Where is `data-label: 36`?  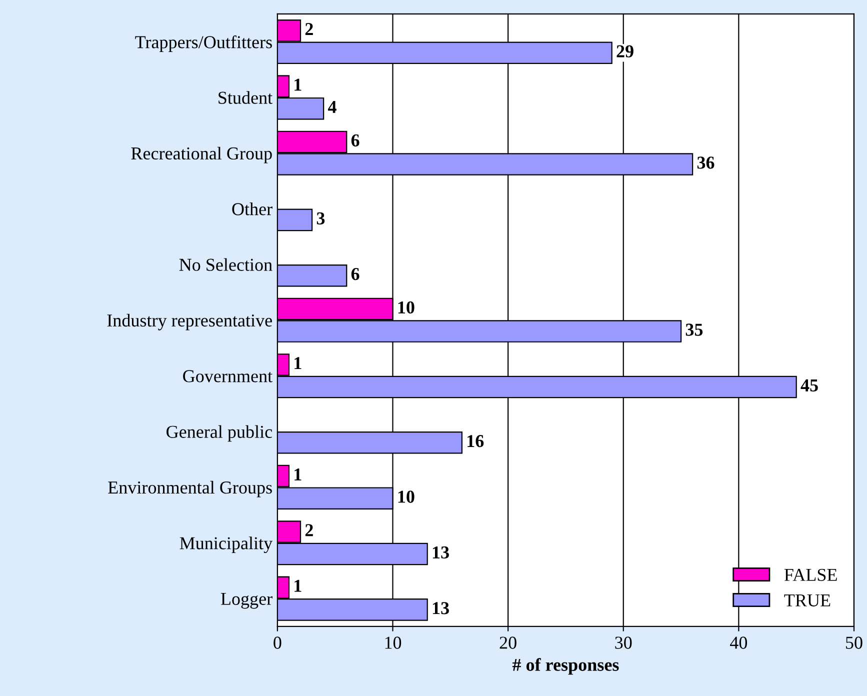
data-label: 36 is located at coordinates (705, 162).